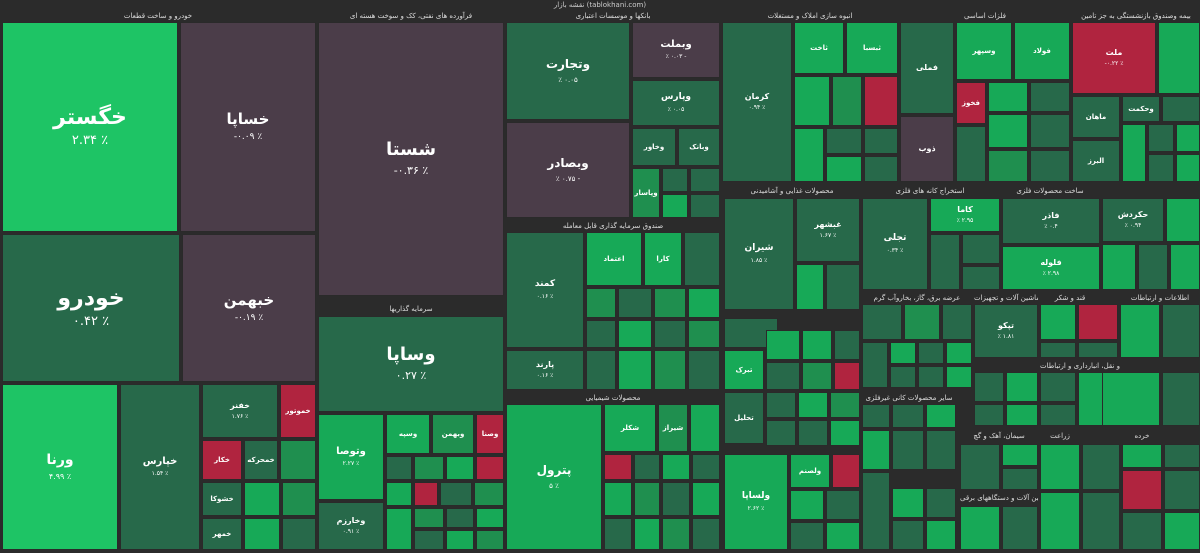 This screenshot has width=1200, height=553. I want to click on stock-tile: خفنر ۱.۷۶ ٪, so click(240, 411).